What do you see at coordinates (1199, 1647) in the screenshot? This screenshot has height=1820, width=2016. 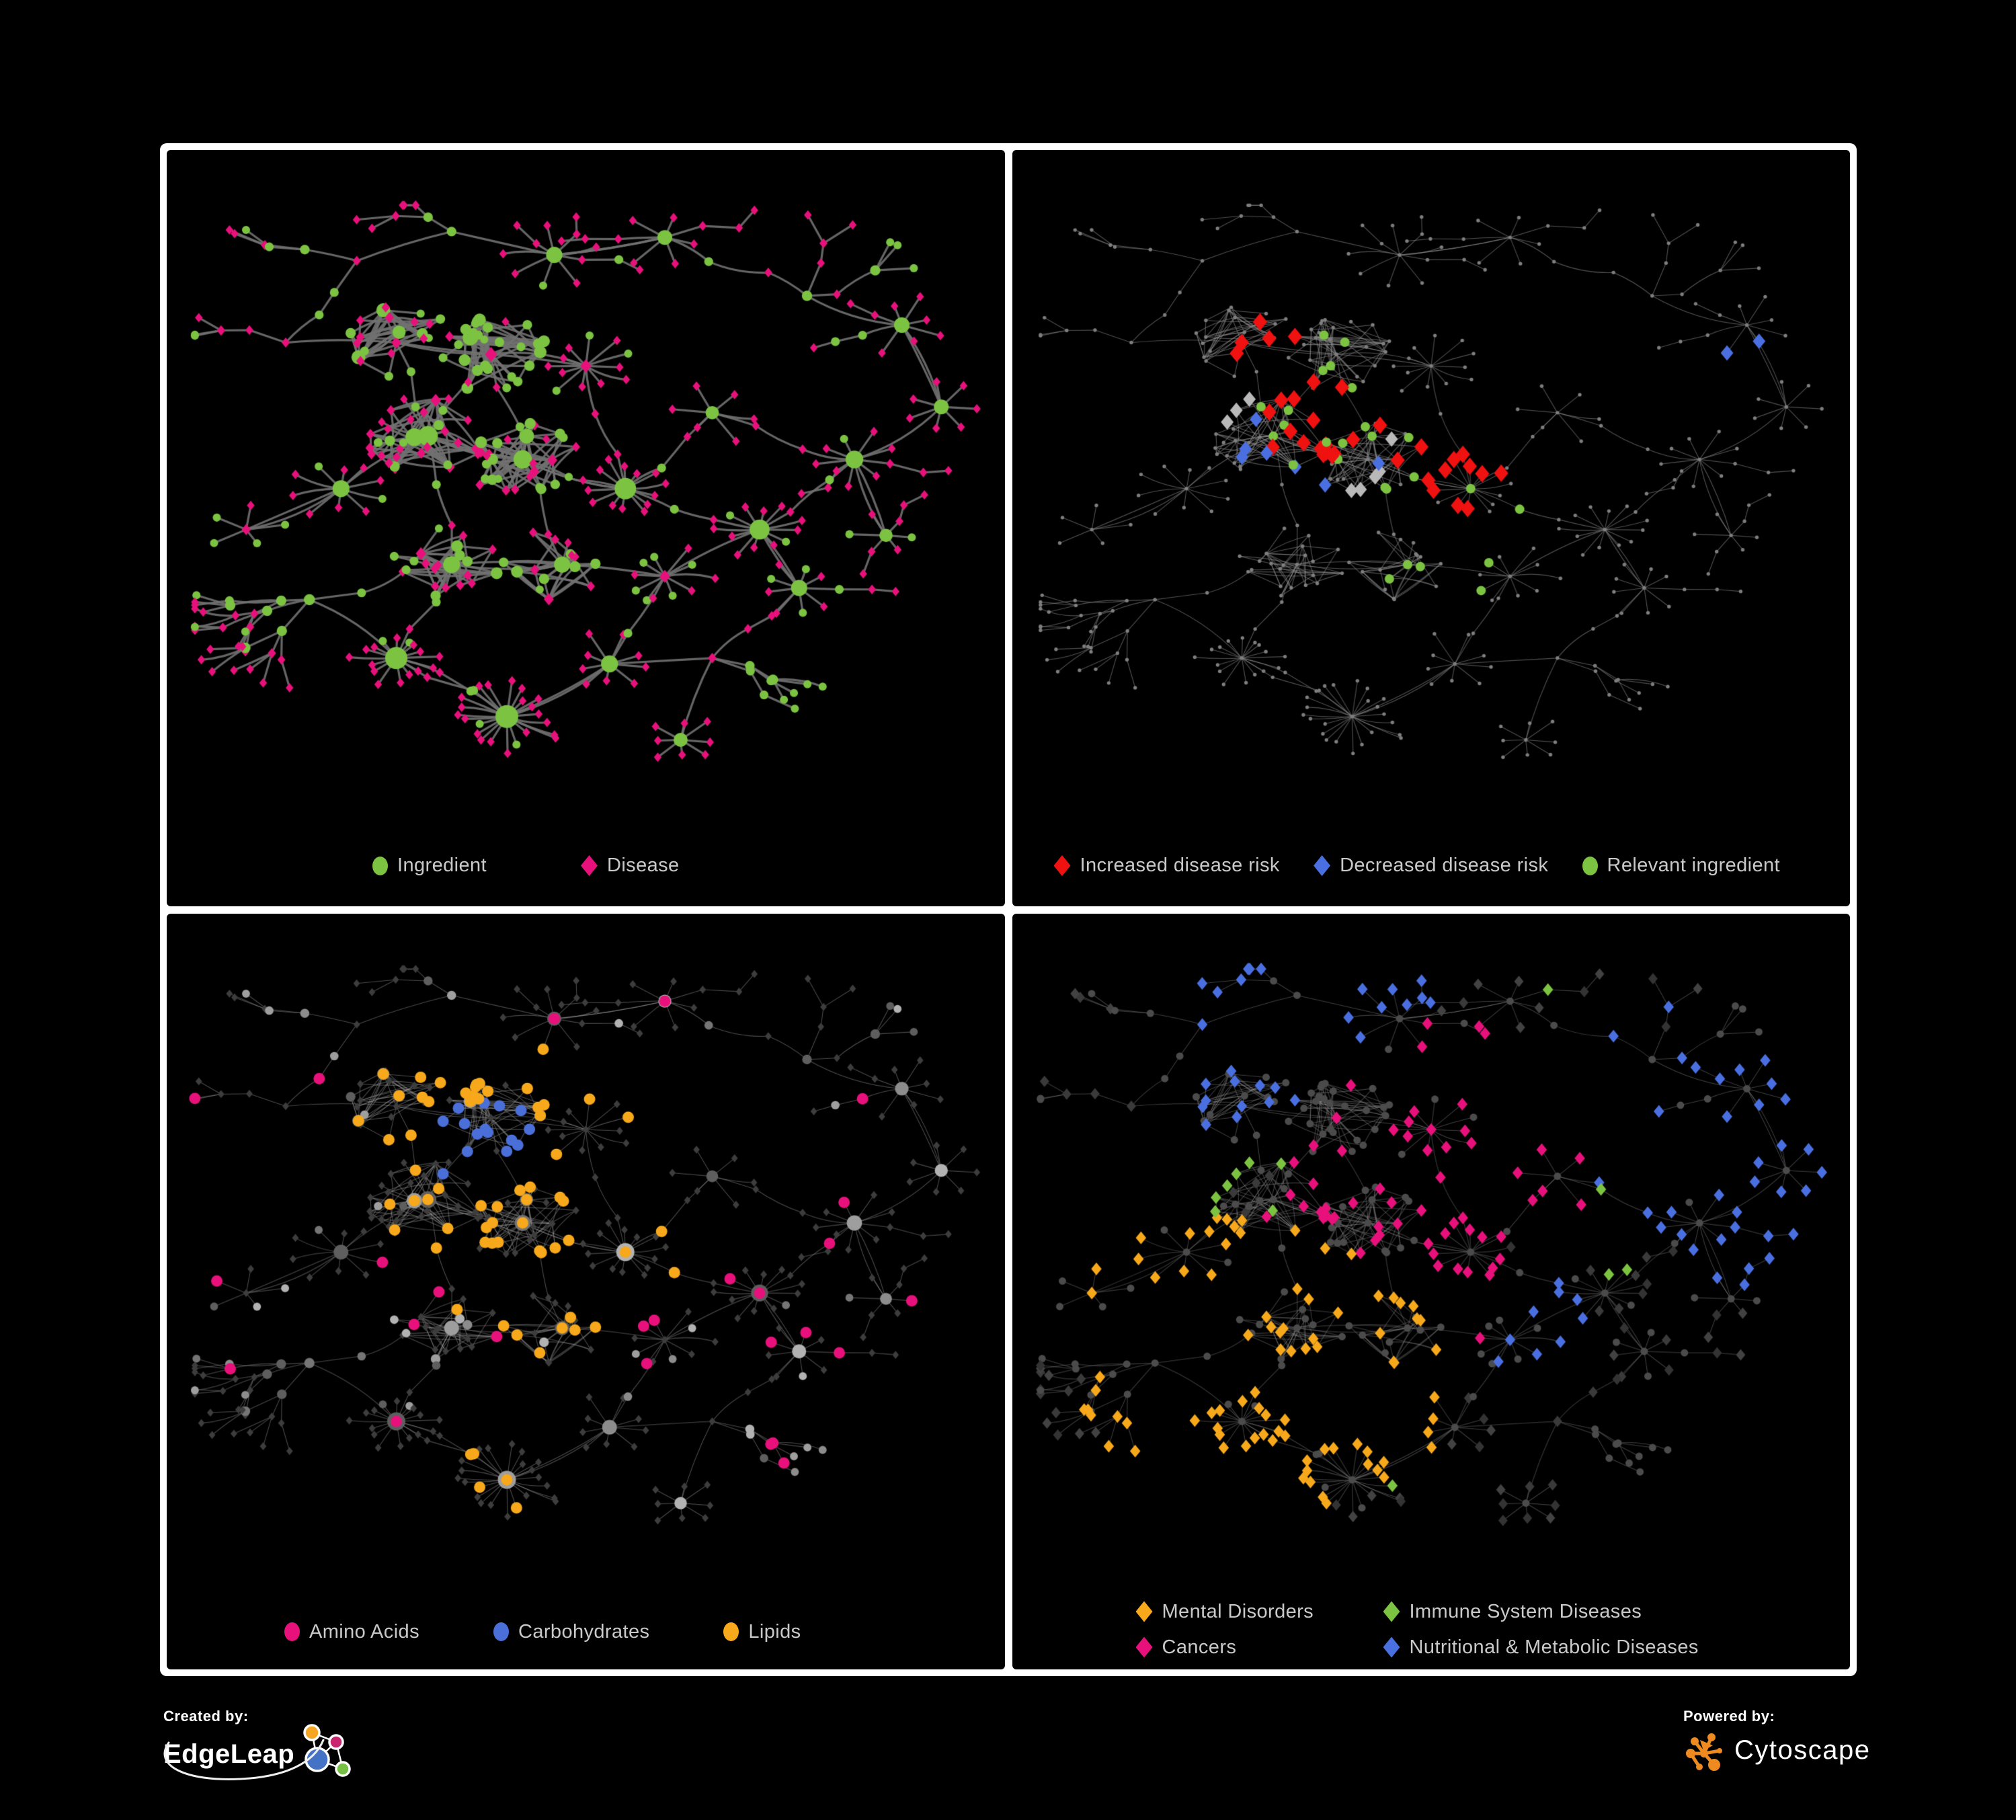 I see `legend-label-cancers: Cancers` at bounding box center [1199, 1647].